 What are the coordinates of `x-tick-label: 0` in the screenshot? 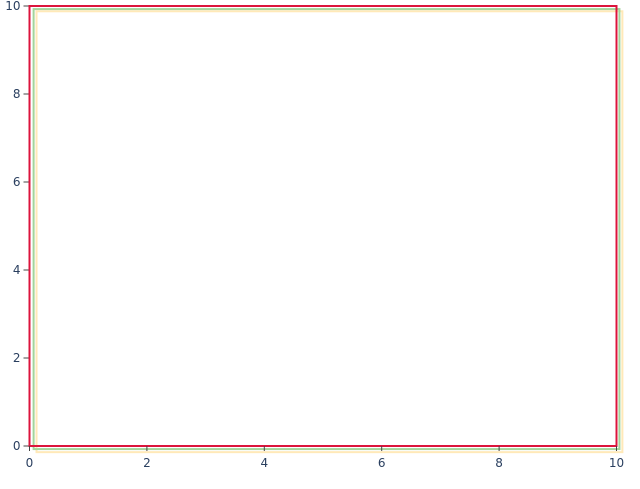 It's located at (30, 463).